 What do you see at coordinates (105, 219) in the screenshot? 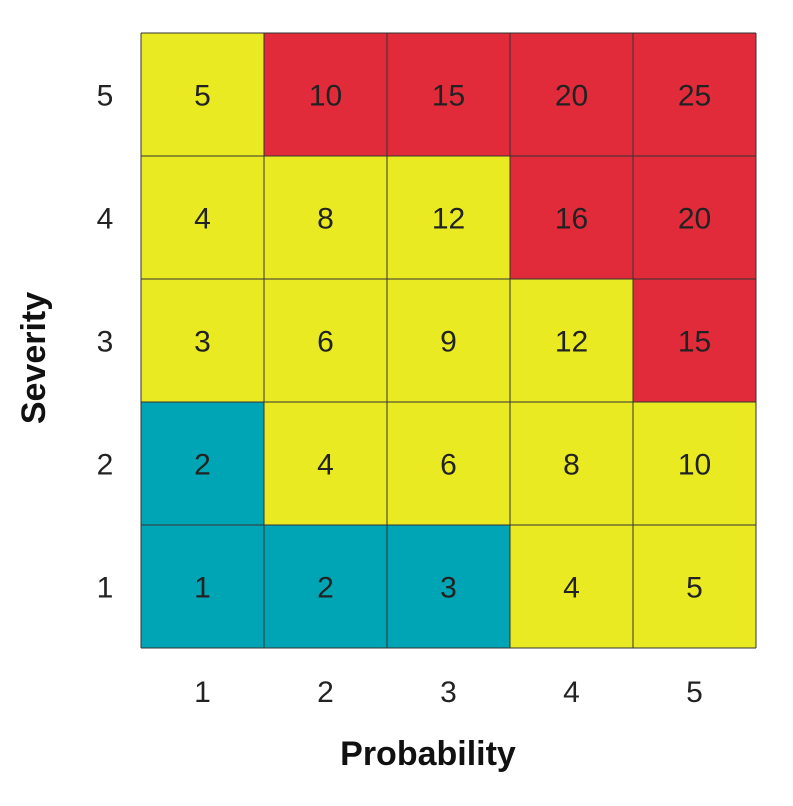
I see `y-tick-label: 4` at bounding box center [105, 219].